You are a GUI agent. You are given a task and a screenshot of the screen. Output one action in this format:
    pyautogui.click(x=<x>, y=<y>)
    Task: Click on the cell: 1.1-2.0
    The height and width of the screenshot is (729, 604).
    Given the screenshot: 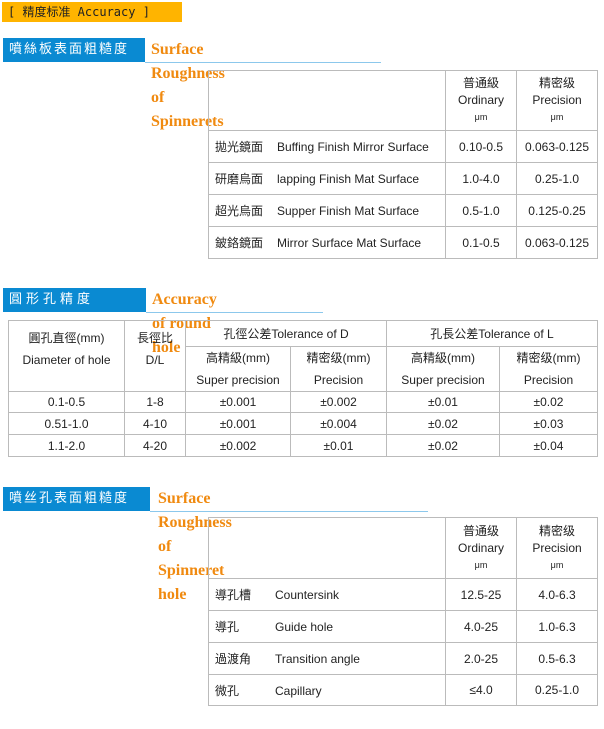 What is the action you would take?
    pyautogui.click(x=66, y=445)
    